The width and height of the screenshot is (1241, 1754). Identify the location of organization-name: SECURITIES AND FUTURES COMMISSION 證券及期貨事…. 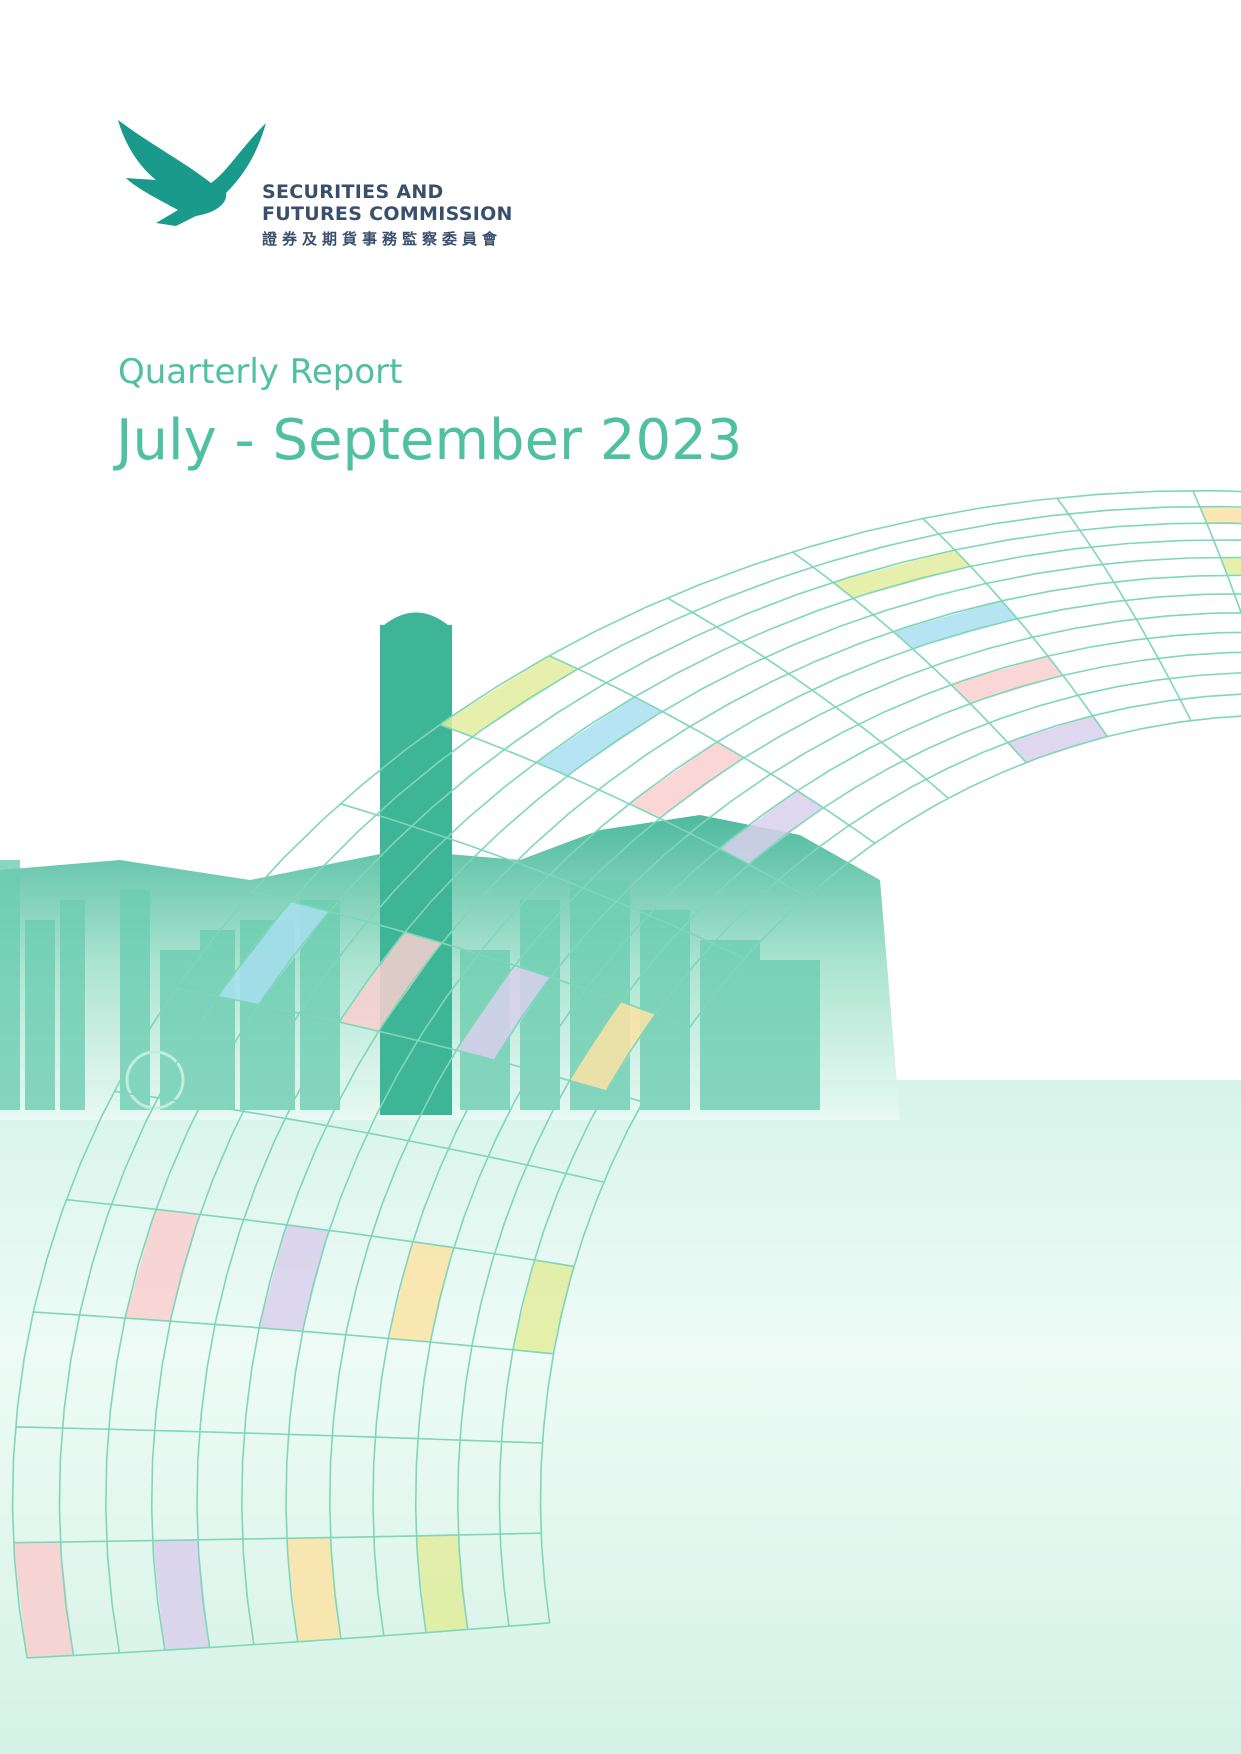
(387, 215).